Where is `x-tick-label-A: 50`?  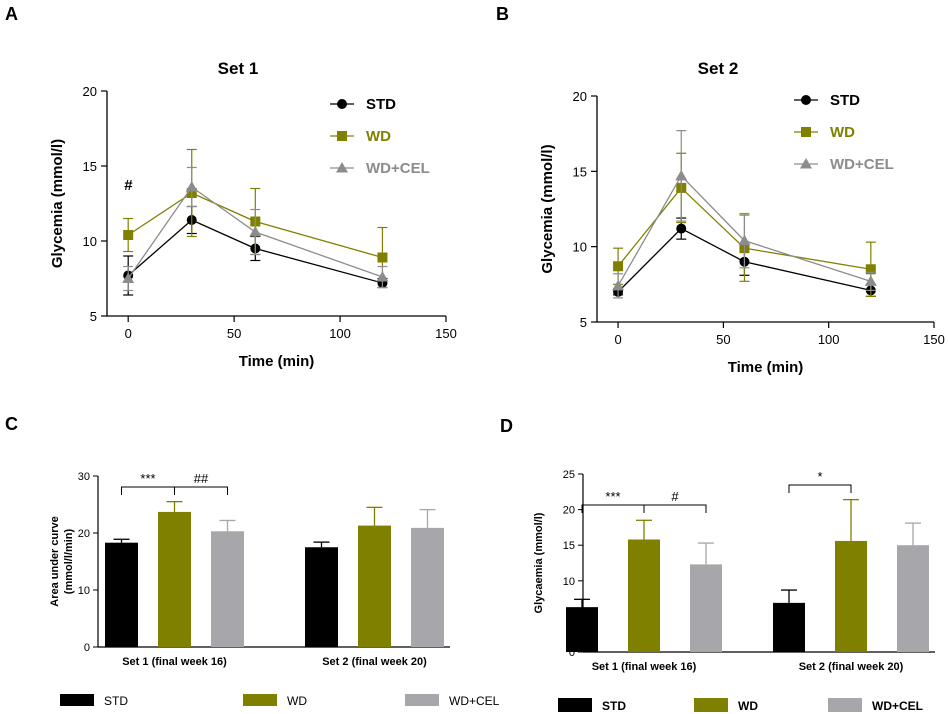
x-tick-label-A: 50 is located at coordinates (234, 333).